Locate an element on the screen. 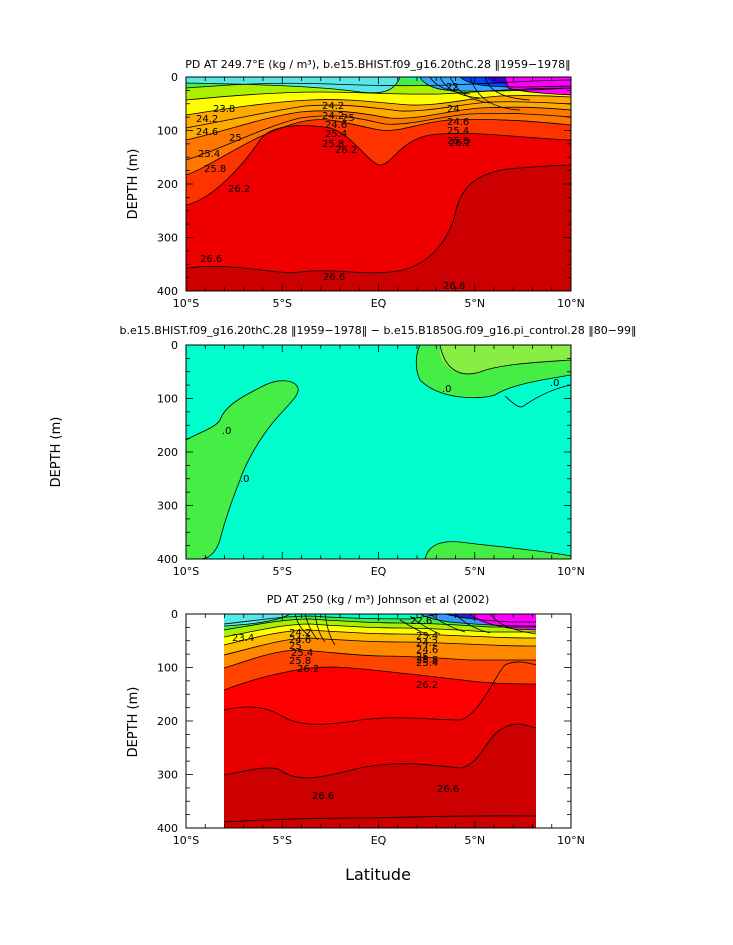  panel-3-contour-lines is located at coordinates (380, 718).